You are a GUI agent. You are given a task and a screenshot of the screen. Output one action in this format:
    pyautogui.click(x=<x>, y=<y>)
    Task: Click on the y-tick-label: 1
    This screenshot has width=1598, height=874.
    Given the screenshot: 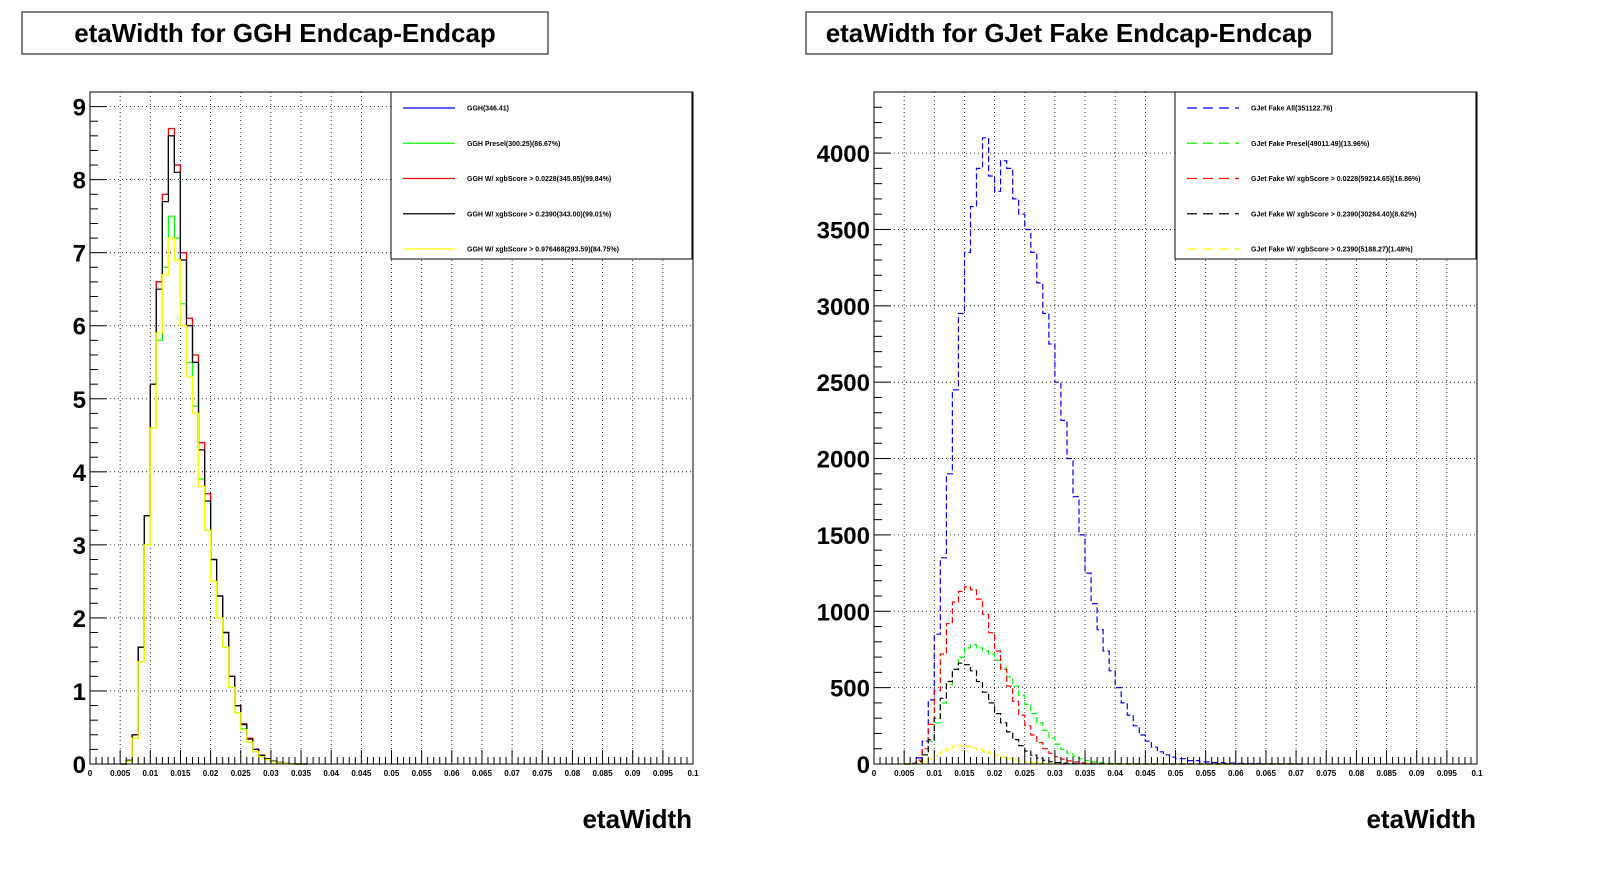 What is the action you would take?
    pyautogui.click(x=79, y=692)
    